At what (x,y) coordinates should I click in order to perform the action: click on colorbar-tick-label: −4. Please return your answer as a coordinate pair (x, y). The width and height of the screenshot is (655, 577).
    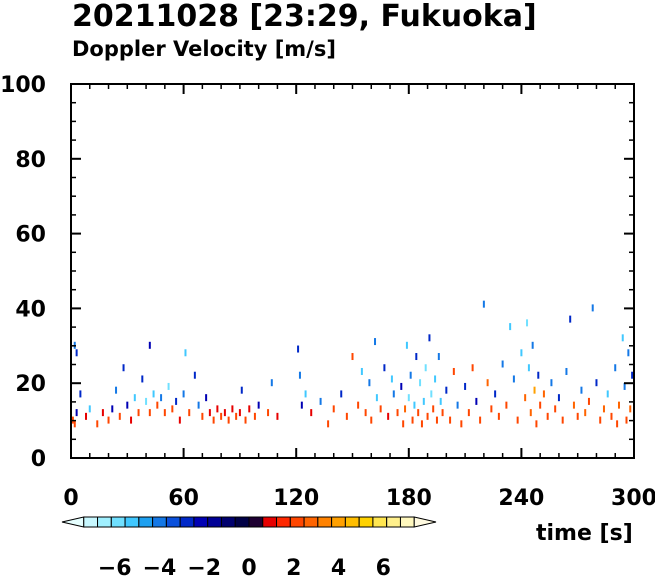
    Looking at the image, I should click on (160, 566).